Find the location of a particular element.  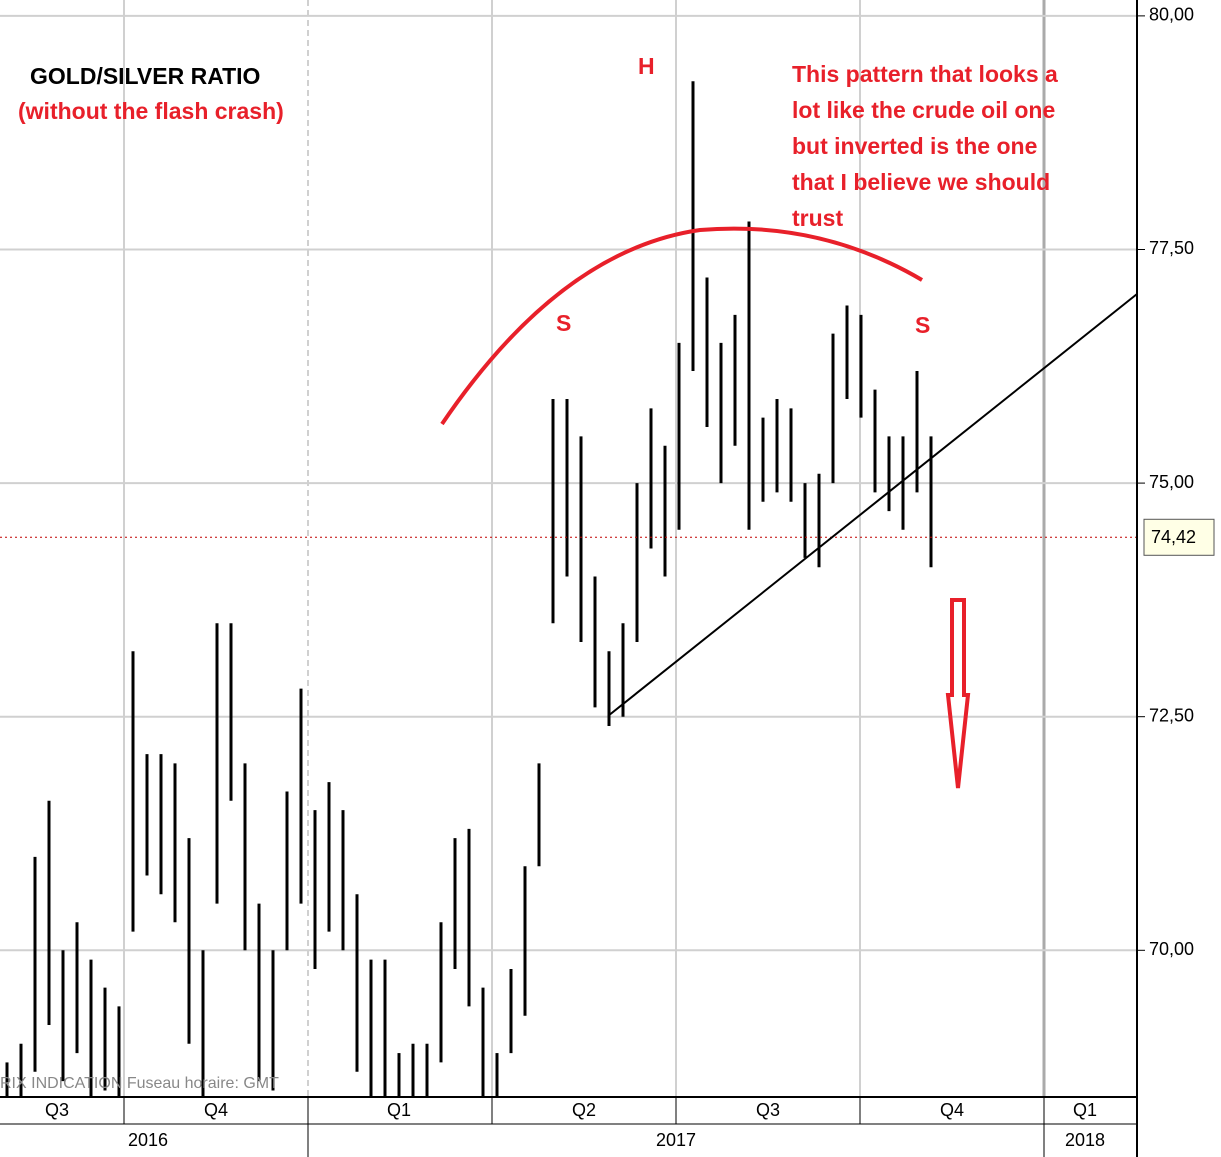

quarter-label: Q2 is located at coordinates (584, 1110).